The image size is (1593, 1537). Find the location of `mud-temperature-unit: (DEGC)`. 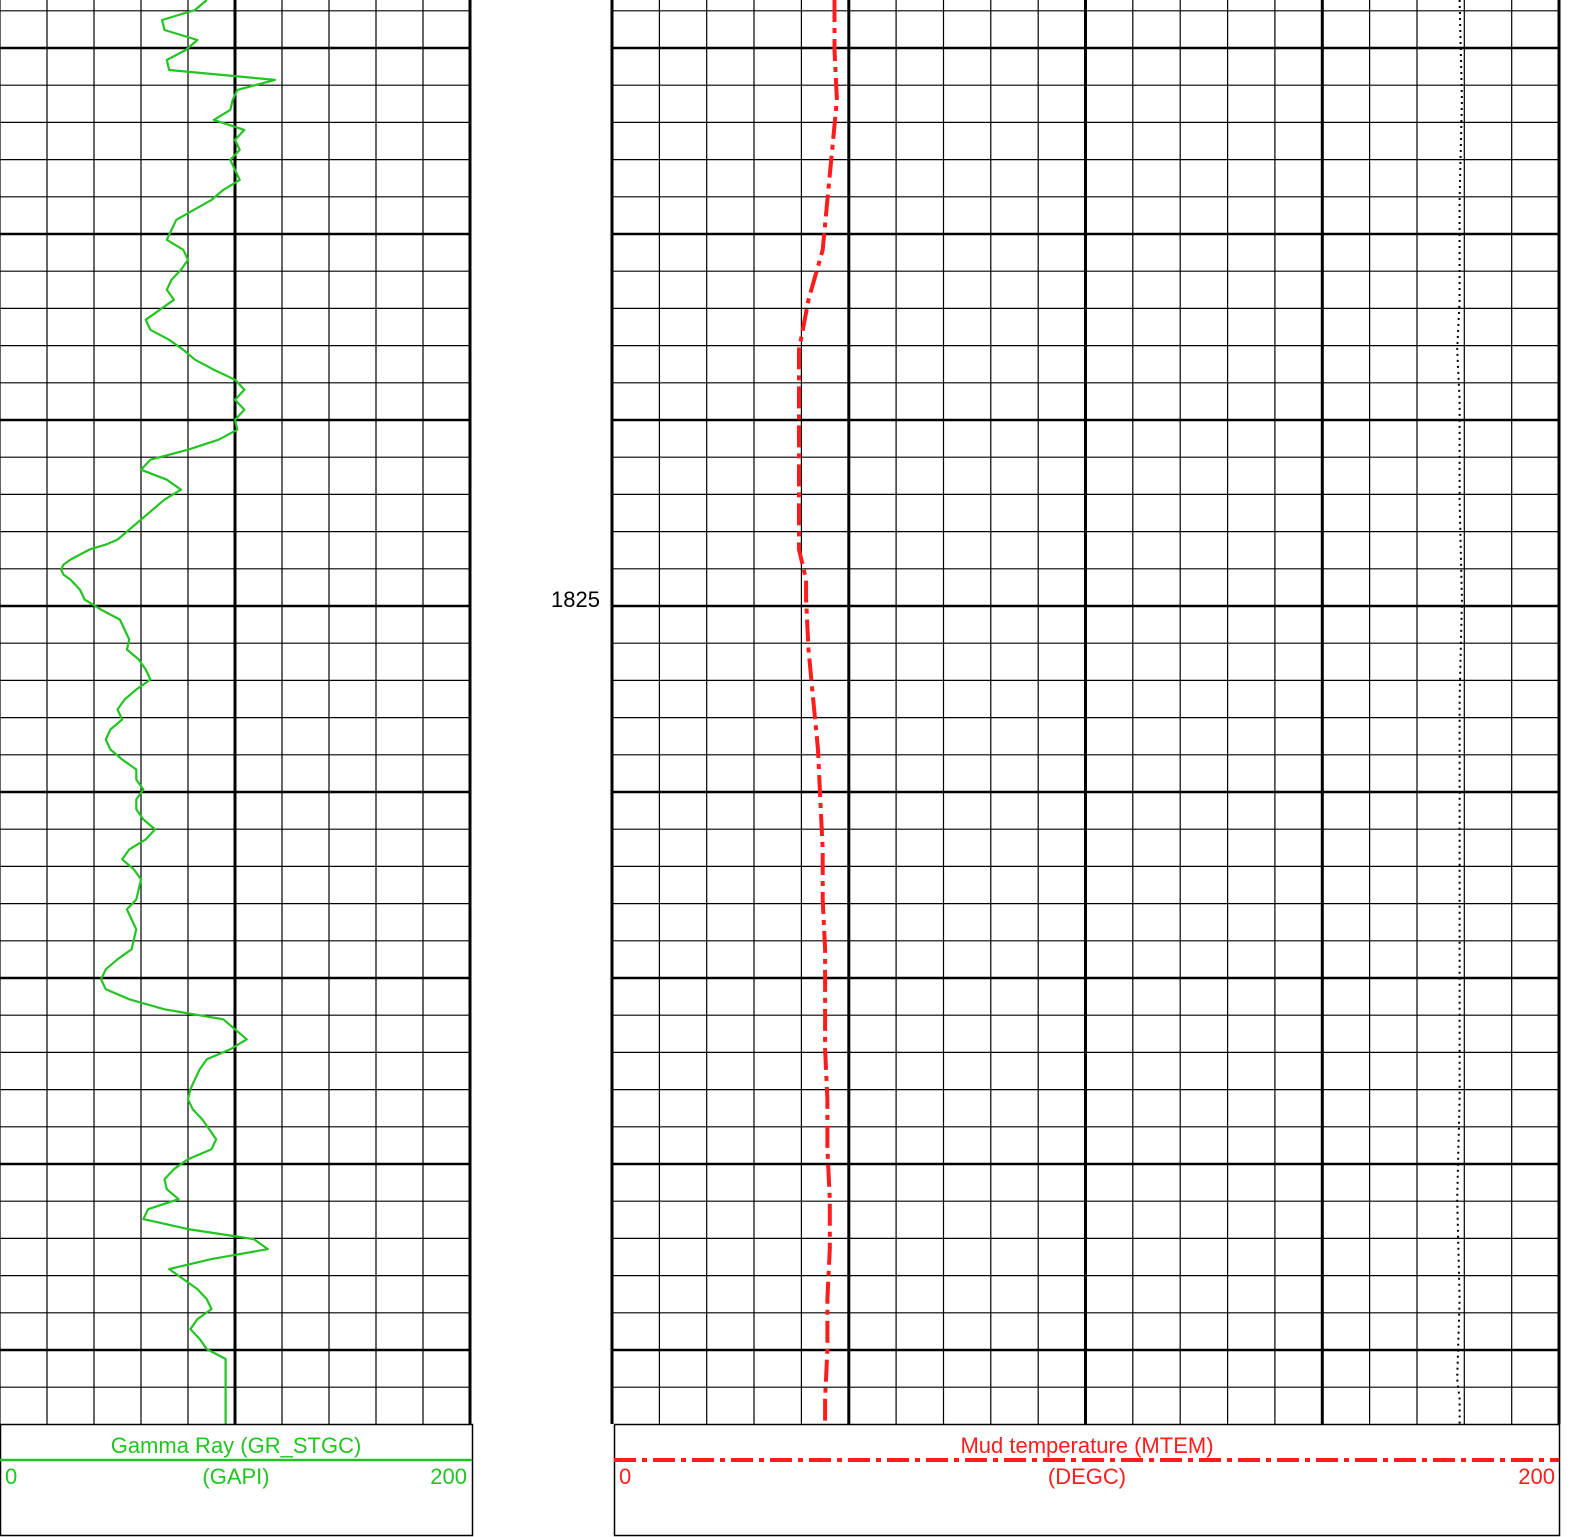

mud-temperature-unit: (DEGC) is located at coordinates (1087, 1476).